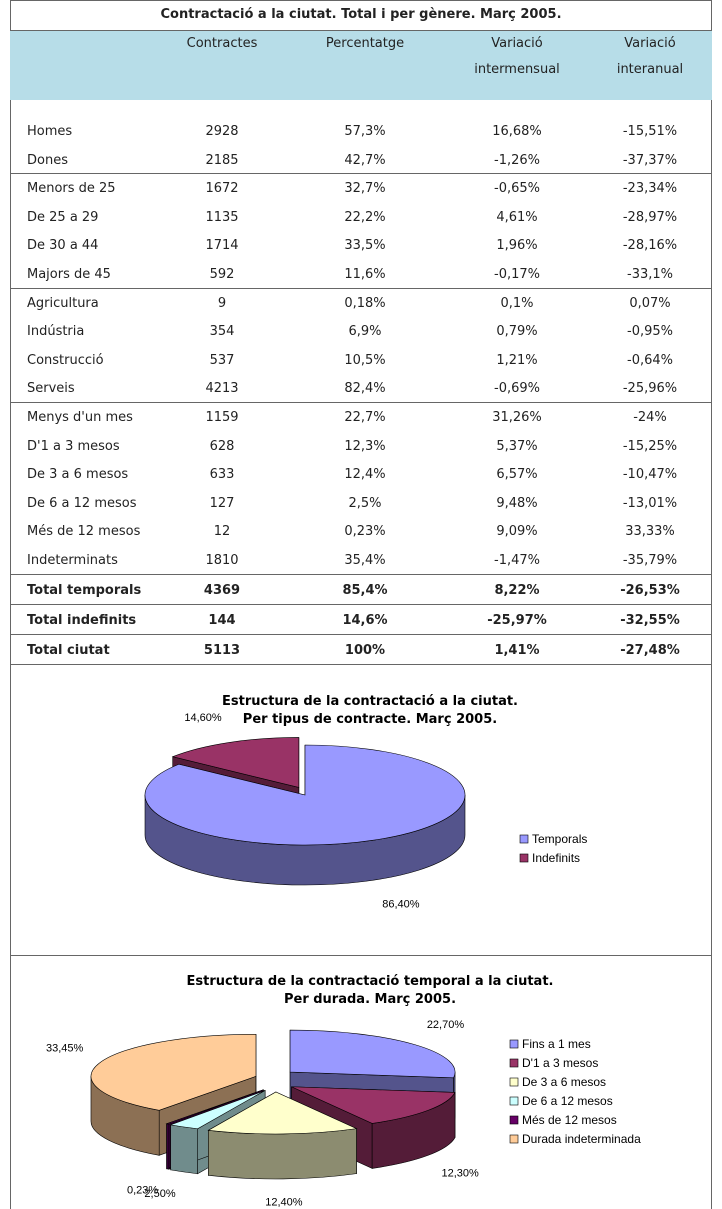 This screenshot has width=722, height=1209. What do you see at coordinates (569, 1120) in the screenshot?
I see `legend-label: Més de 12 mesos` at bounding box center [569, 1120].